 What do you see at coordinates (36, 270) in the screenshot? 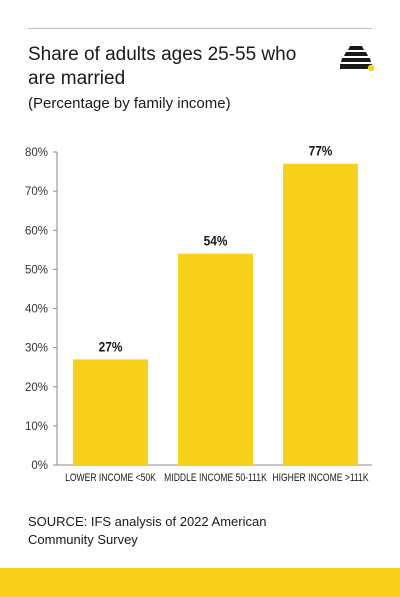
I see `y-tick-label: 50%` at bounding box center [36, 270].